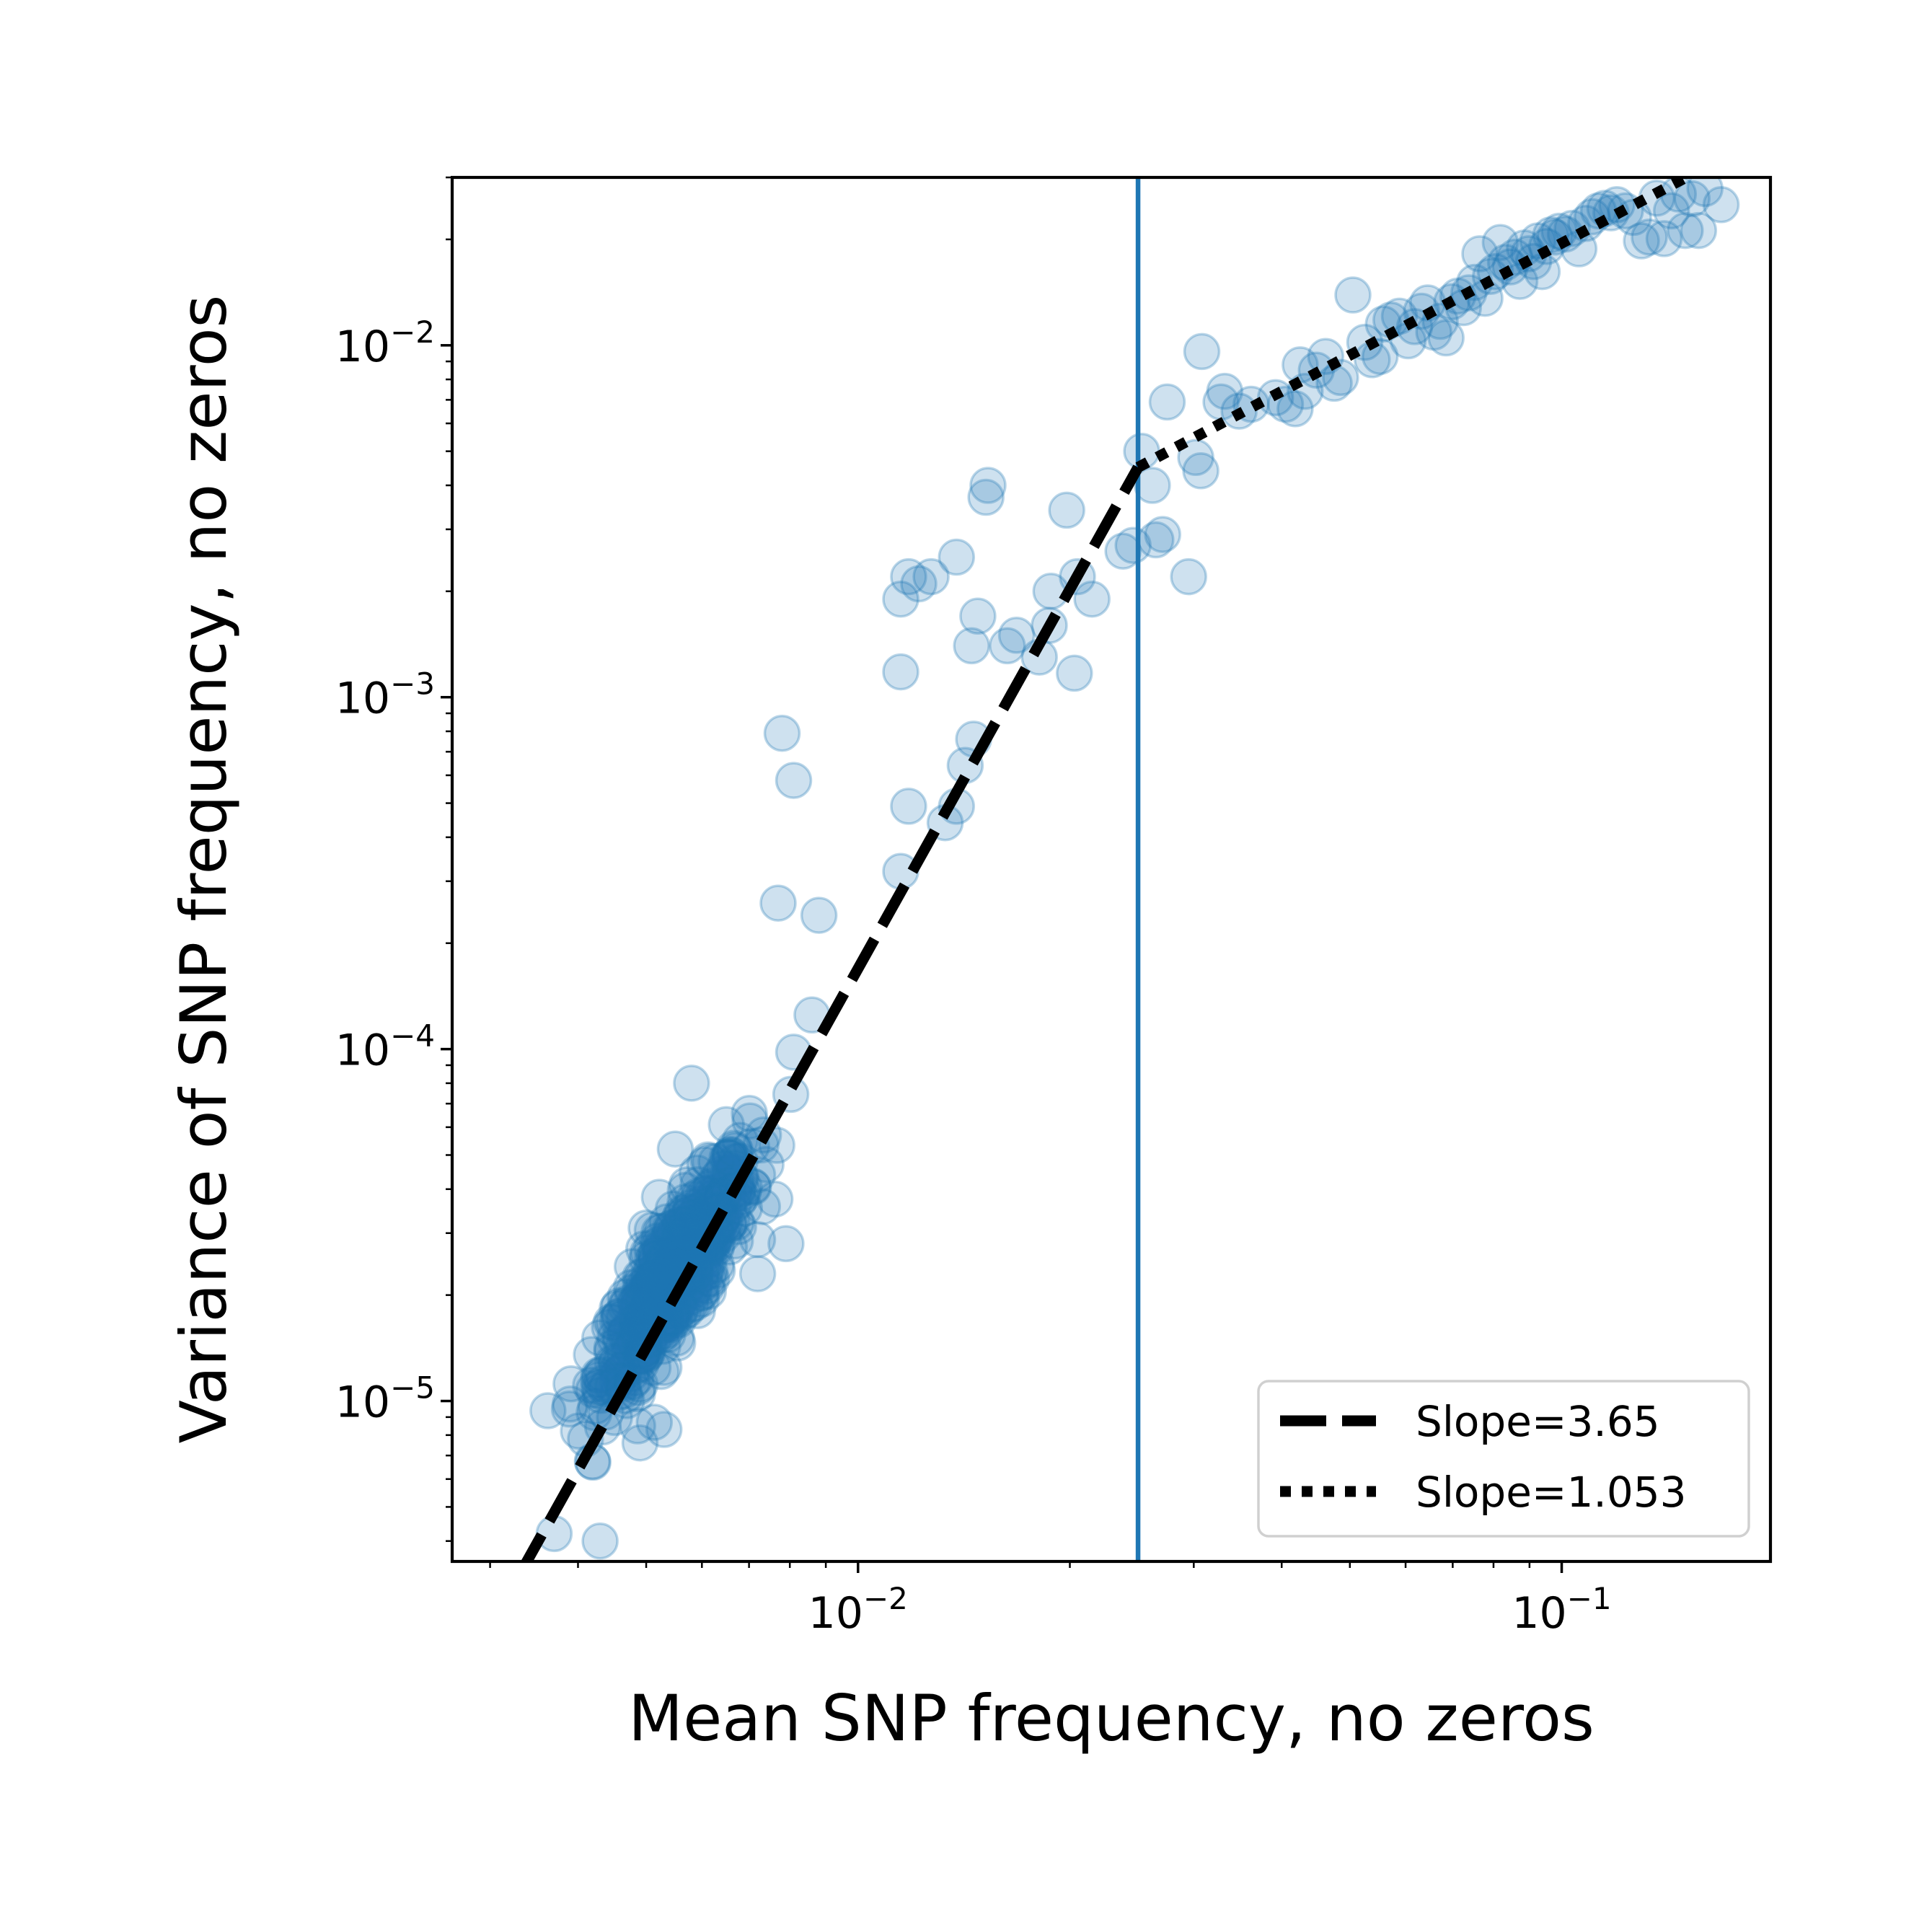  Describe the element at coordinates (385, 1047) in the screenshot. I see `y-tick-label: 10−4` at that location.